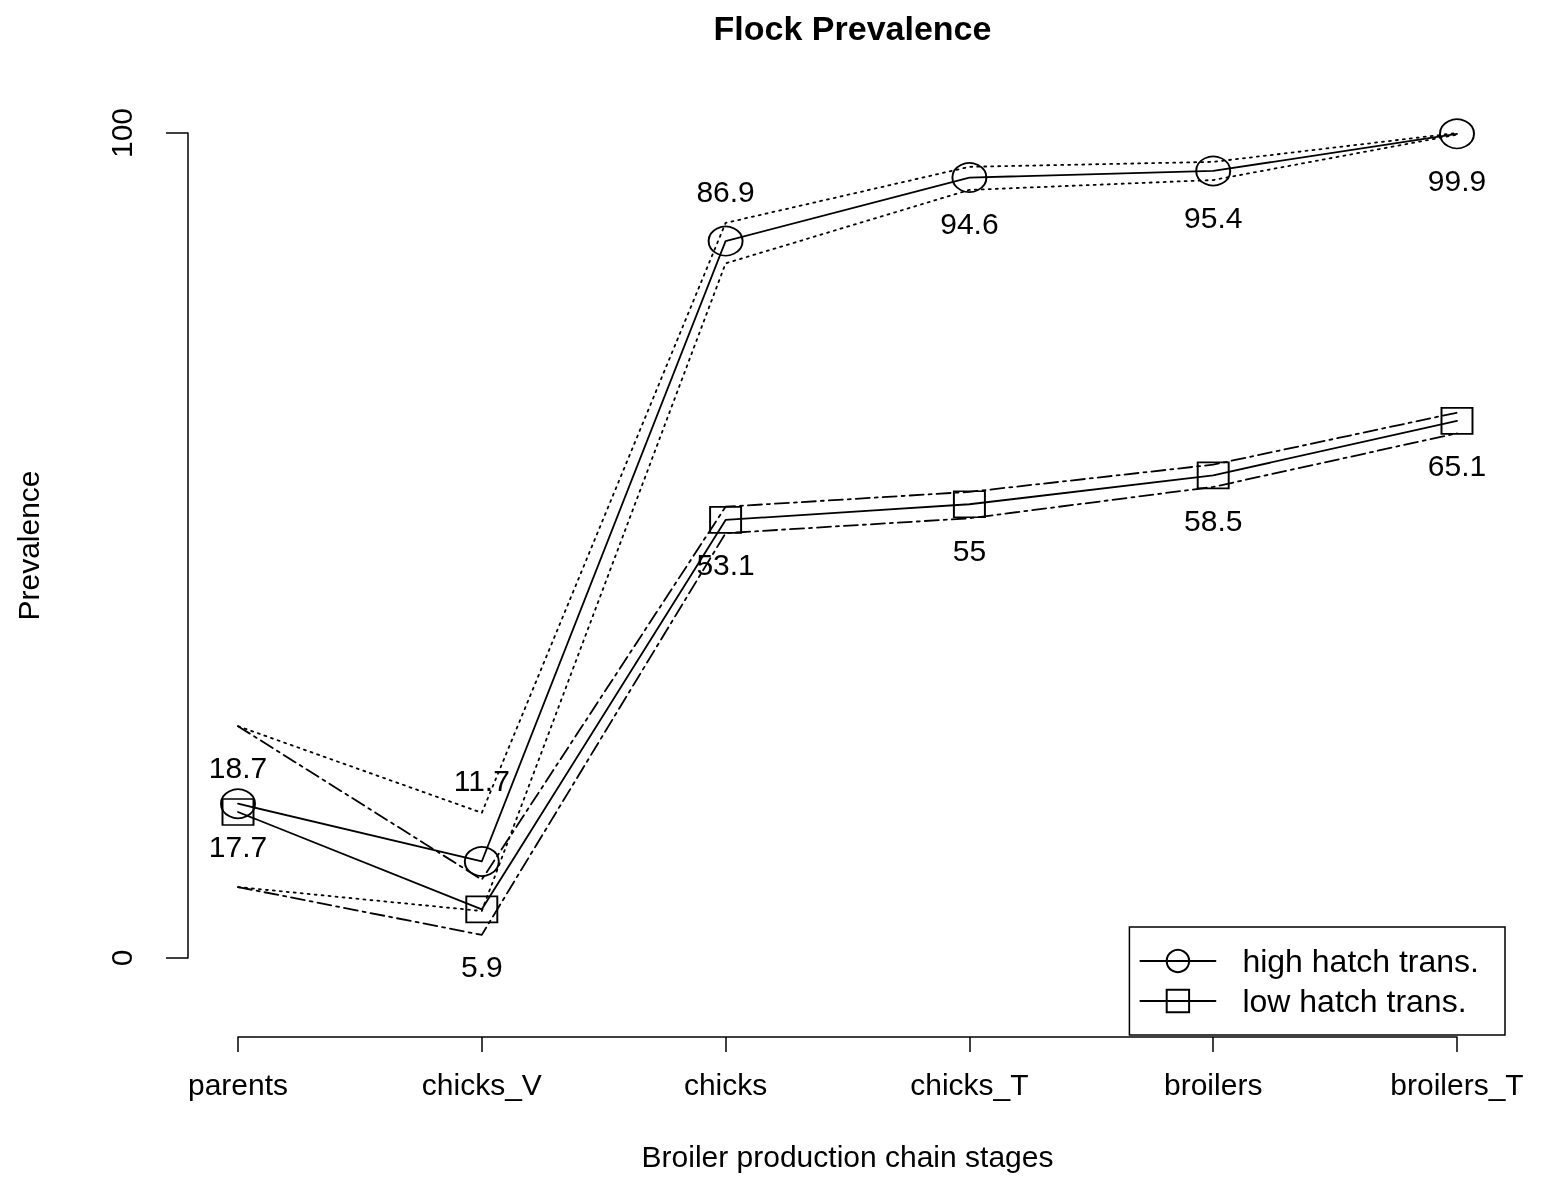  I want to click on x-axis-title: Broiler production chain stages, so click(847, 1156).